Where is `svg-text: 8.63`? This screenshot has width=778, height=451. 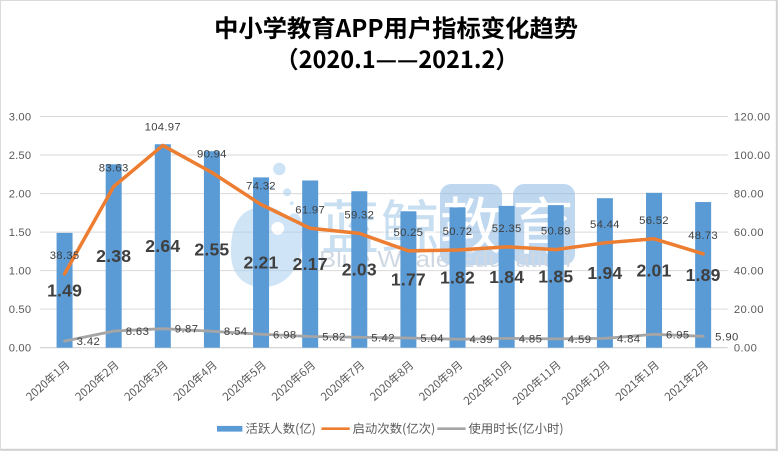 svg-text: 8.63 is located at coordinates (138, 332).